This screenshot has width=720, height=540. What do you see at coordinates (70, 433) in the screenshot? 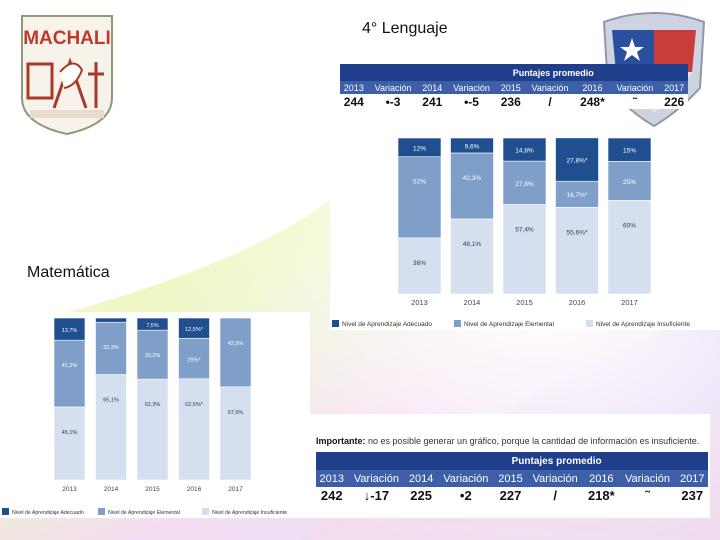
I see `data-label: 45,1%` at bounding box center [70, 433].